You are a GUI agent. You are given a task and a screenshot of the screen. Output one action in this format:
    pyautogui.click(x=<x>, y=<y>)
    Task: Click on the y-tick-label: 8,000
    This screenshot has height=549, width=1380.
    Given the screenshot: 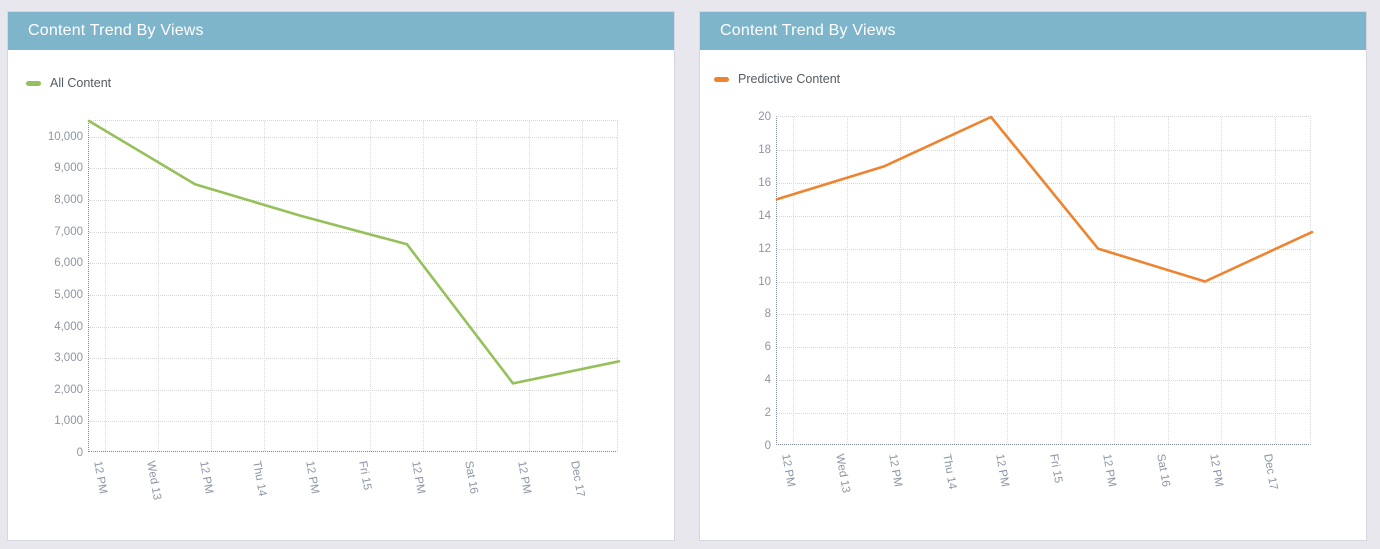 What is the action you would take?
    pyautogui.click(x=68, y=200)
    